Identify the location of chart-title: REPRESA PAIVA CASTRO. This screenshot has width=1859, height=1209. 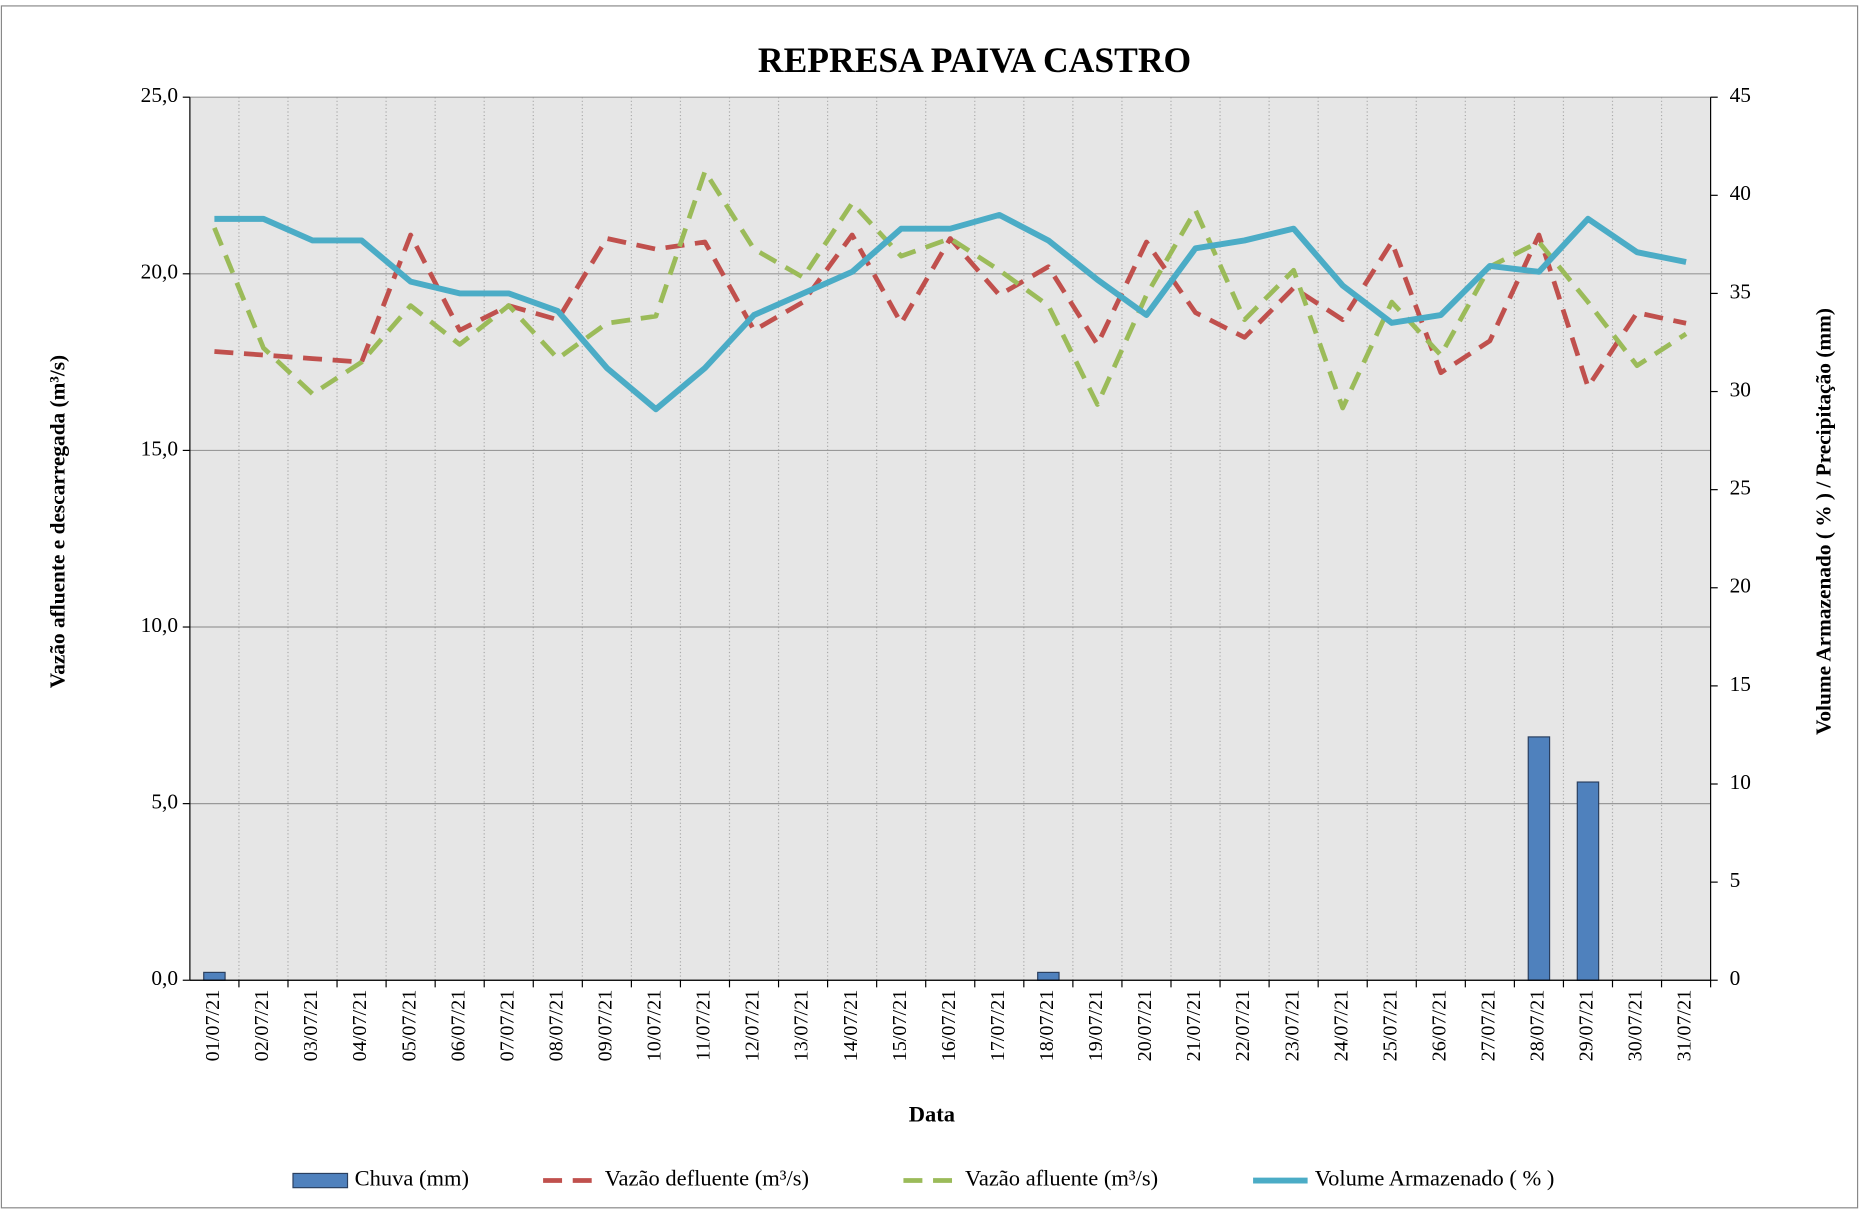
(974, 60).